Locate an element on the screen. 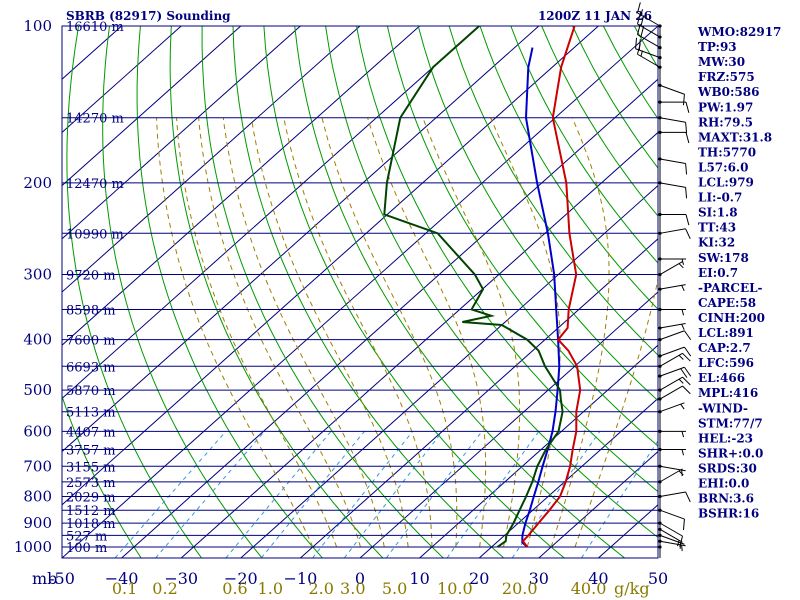 This screenshot has height=600, width=800. temperature-tick-label: 0 is located at coordinates (360, 578).